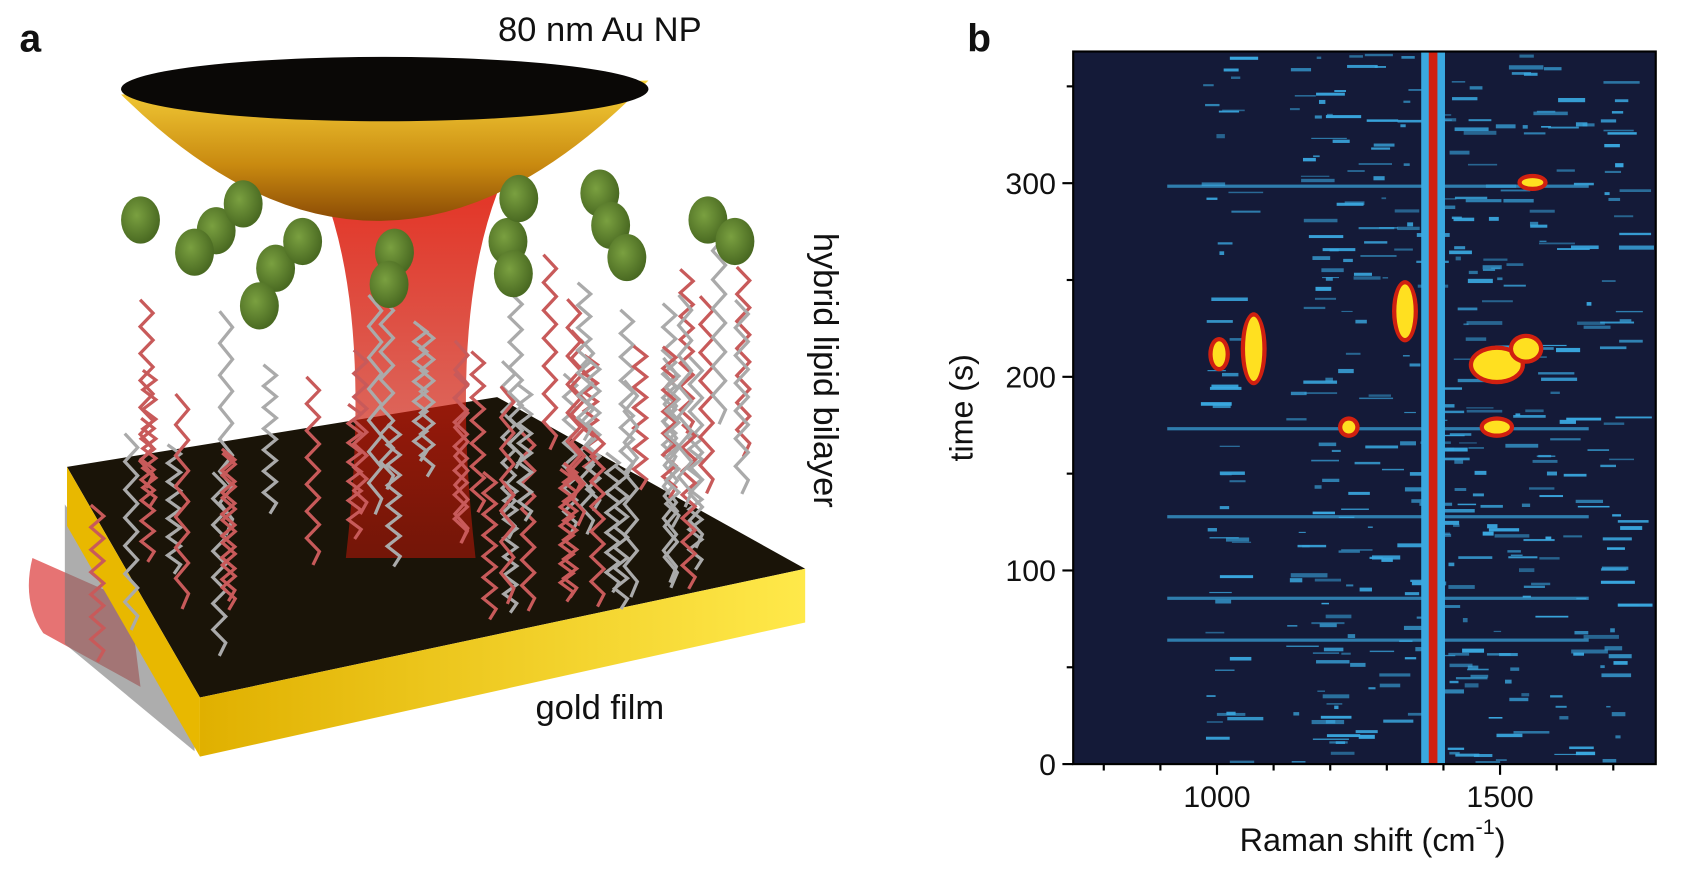 The height and width of the screenshot is (880, 1686). Describe the element at coordinates (1047, 765) in the screenshot. I see `y-tick-label: 0` at that location.